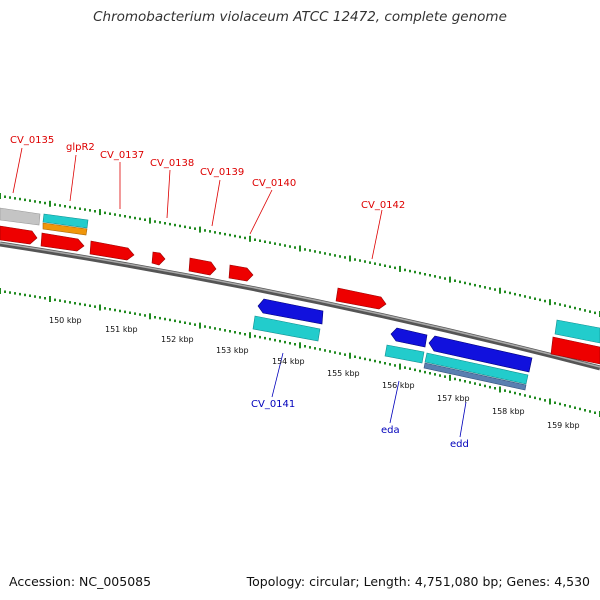 Image resolution: width=600 pixels, height=600 pixels. Describe the element at coordinates (475, 376) in the screenshot. I see `edd-sub-feature` at that location.